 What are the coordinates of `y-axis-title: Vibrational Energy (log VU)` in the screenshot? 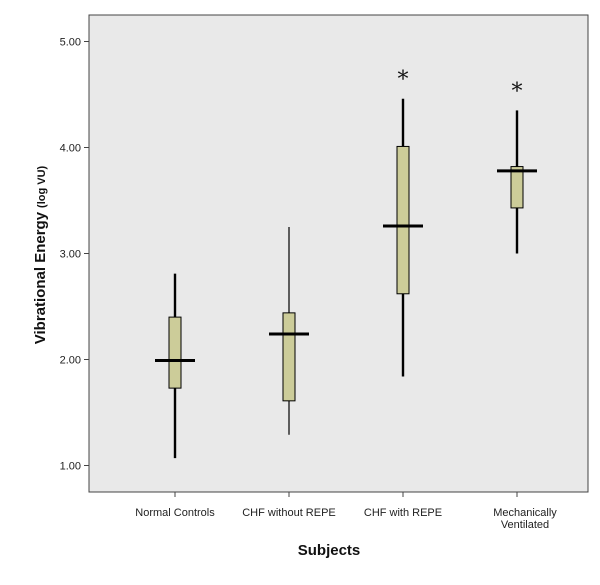 It's located at (40, 254).